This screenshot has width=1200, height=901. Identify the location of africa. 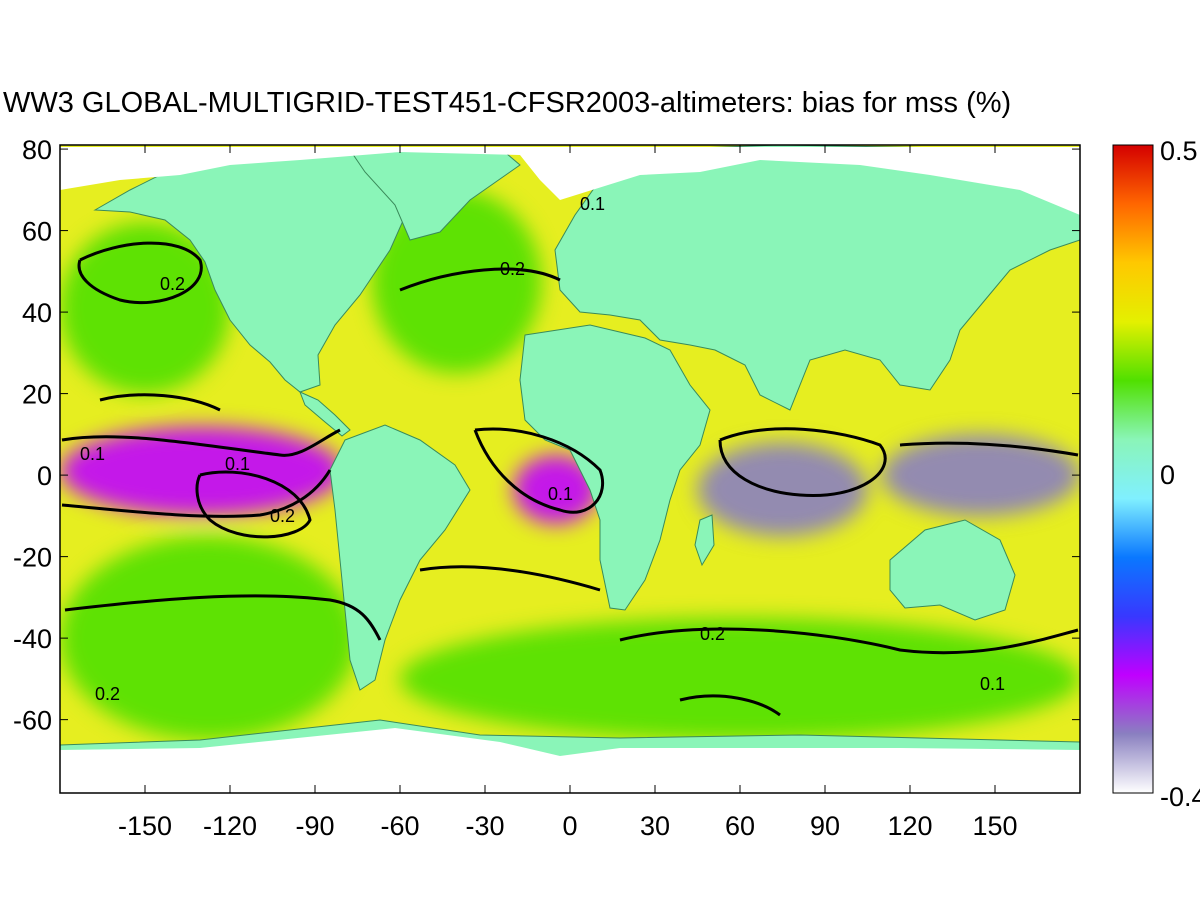
(615, 467).